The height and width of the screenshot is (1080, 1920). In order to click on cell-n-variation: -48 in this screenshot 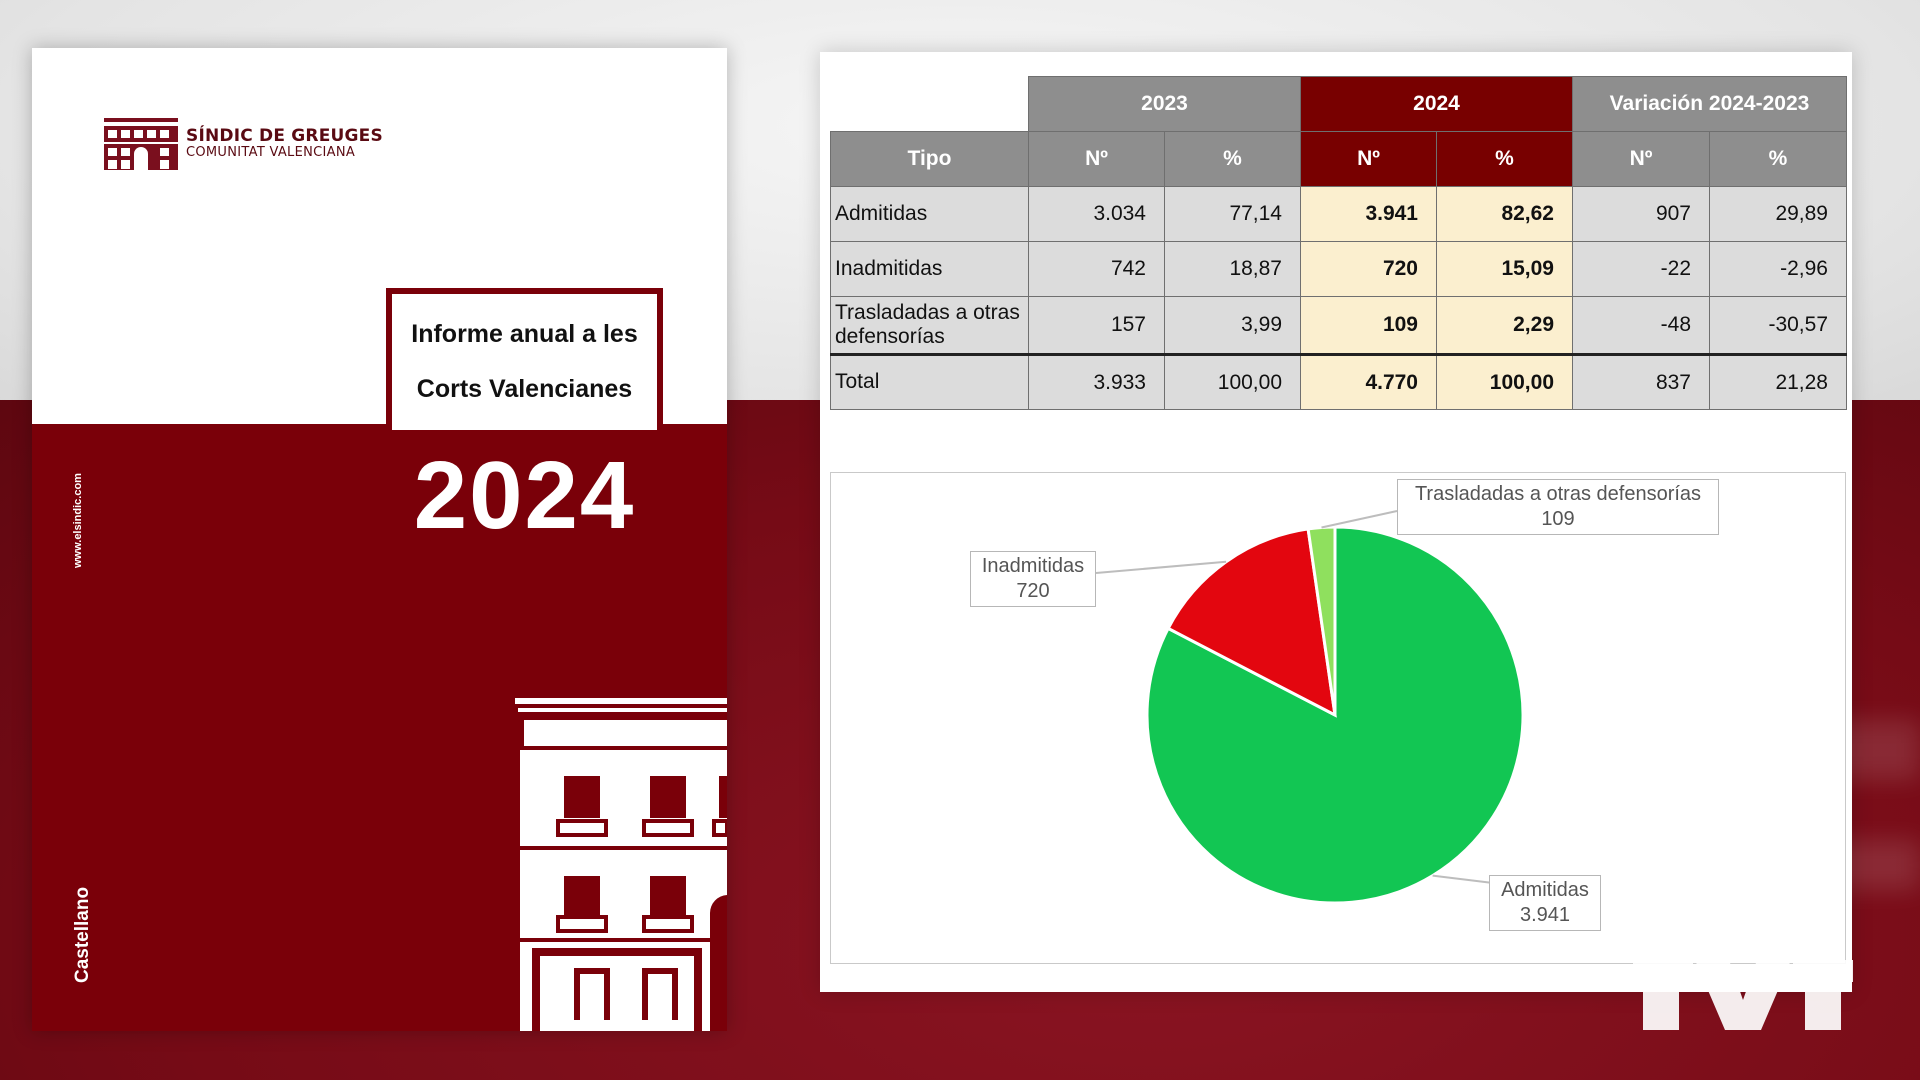, I will do `click(1641, 325)`.